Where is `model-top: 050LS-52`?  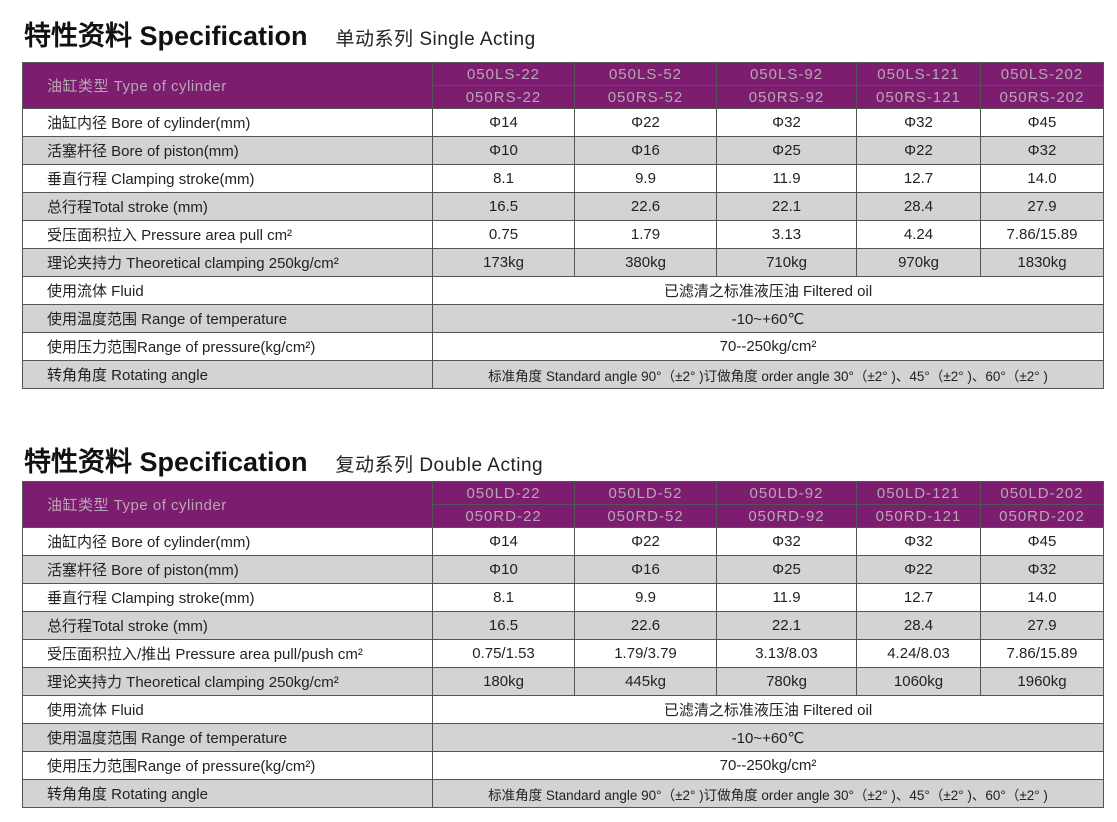 model-top: 050LS-52 is located at coordinates (645, 74).